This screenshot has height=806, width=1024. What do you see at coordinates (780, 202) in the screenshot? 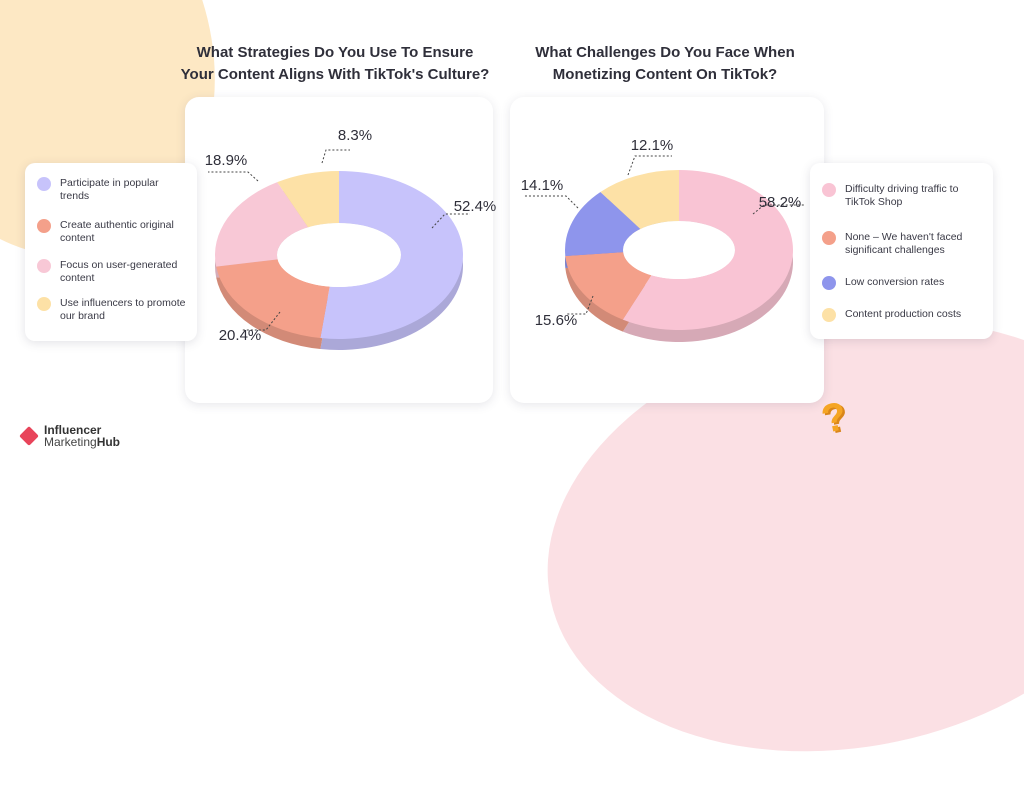
I see `slice-value-label: 58.2%` at bounding box center [780, 202].